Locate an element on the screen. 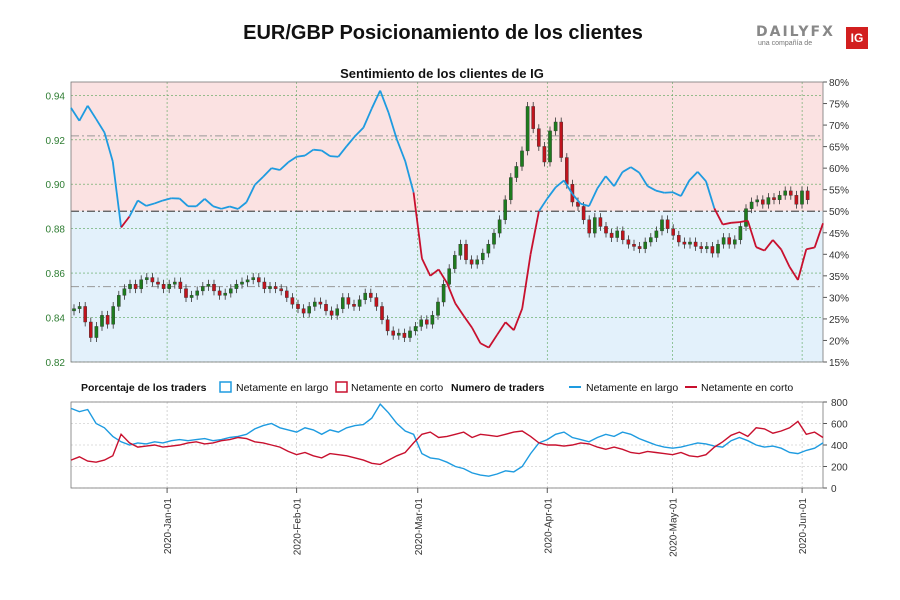 This screenshot has height=600, width=900. ig-badge: IG is located at coordinates (857, 38).